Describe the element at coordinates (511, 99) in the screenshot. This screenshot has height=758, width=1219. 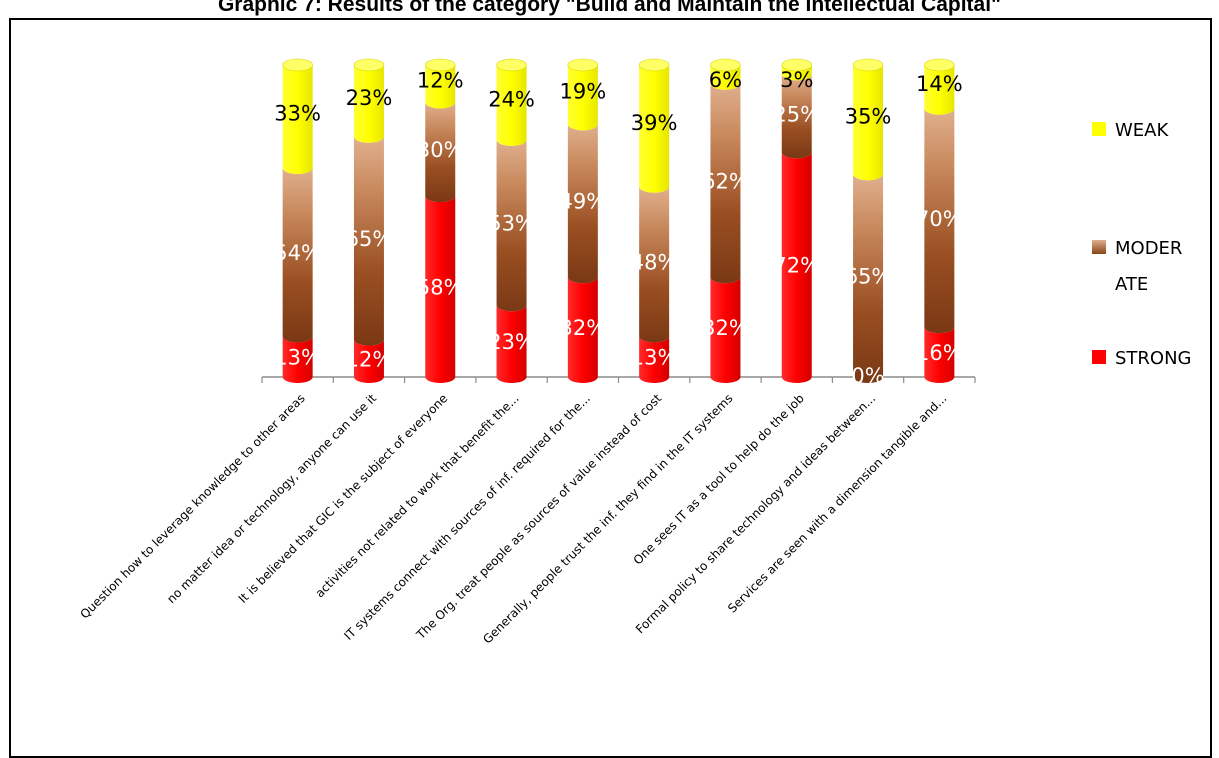
I see `data-label: 24%` at that location.